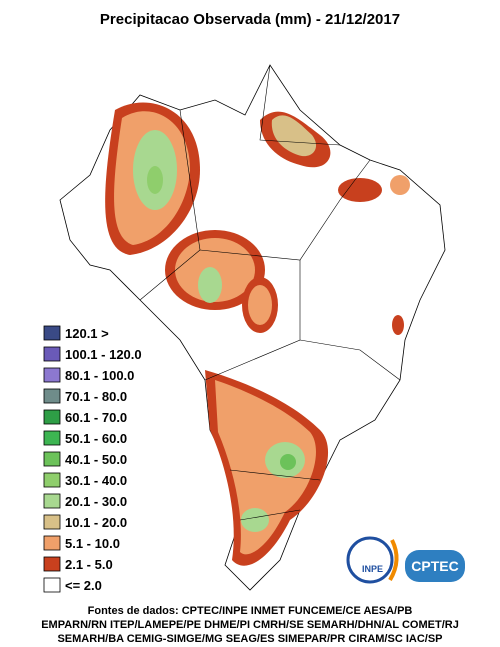 The width and height of the screenshot is (500, 647). Describe the element at coordinates (103, 354) in the screenshot. I see `legend-label: 100.1 - 120.0` at that location.